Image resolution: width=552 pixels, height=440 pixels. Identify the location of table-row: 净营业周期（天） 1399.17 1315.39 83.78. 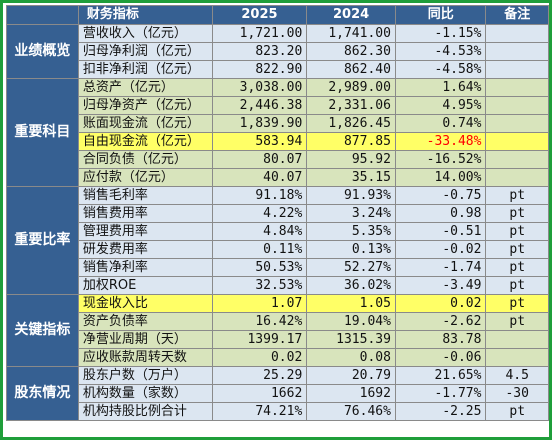
(278, 339).